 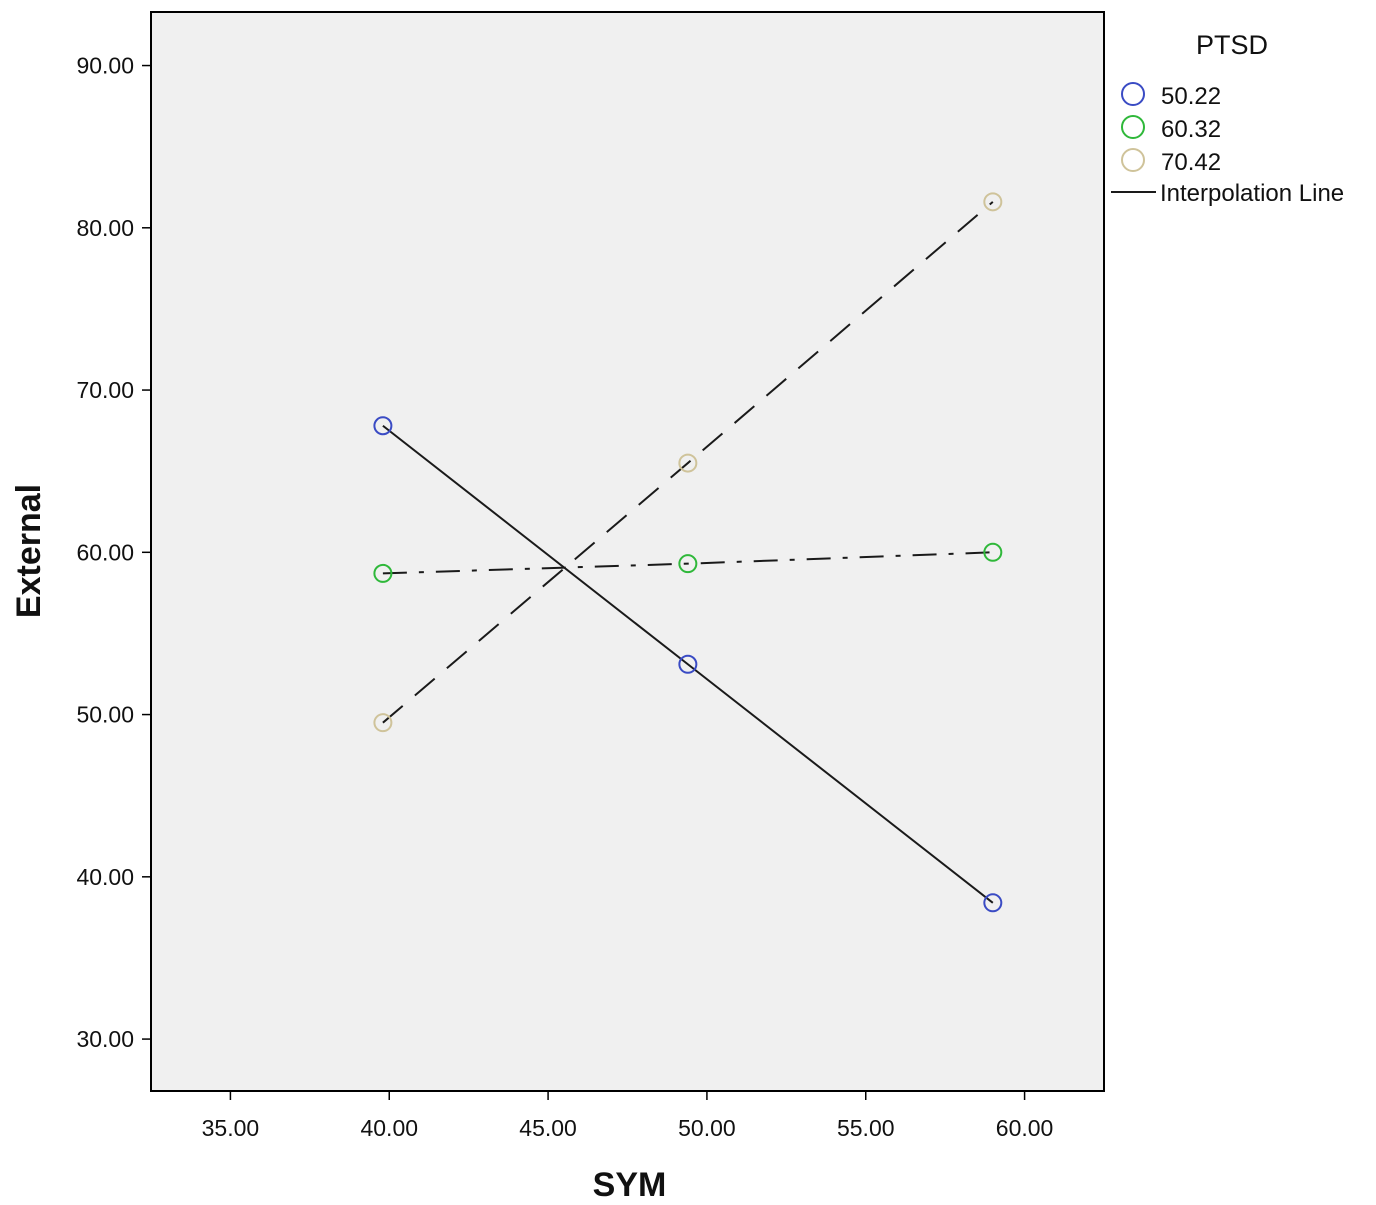 I want to click on y-tick-label: 30.00, so click(x=105, y=1039).